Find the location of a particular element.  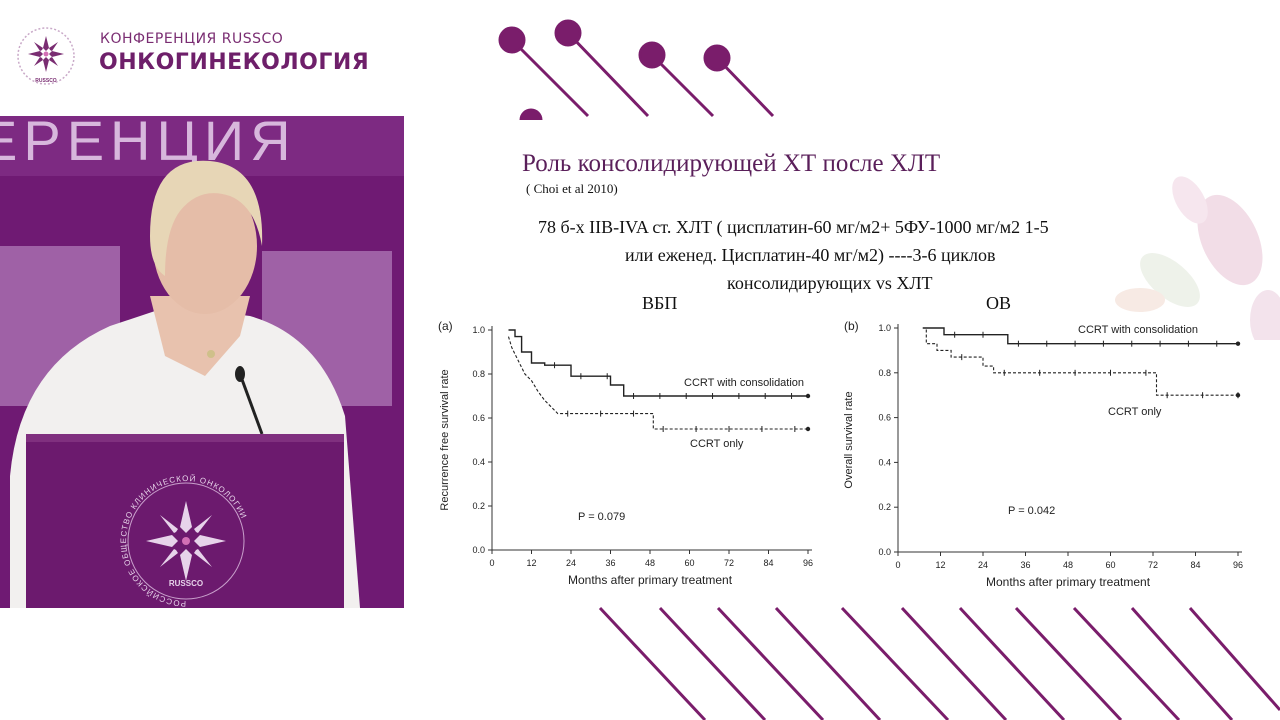

panel-label: (b) is located at coordinates (851, 326).